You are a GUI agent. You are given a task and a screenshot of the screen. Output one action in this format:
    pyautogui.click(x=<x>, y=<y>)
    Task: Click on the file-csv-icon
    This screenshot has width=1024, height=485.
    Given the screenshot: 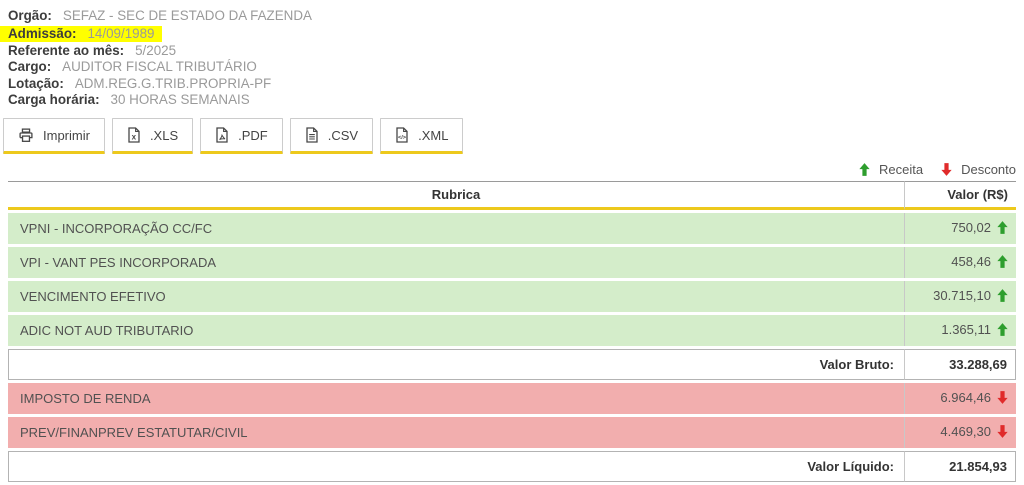 What is the action you would take?
    pyautogui.click(x=312, y=135)
    